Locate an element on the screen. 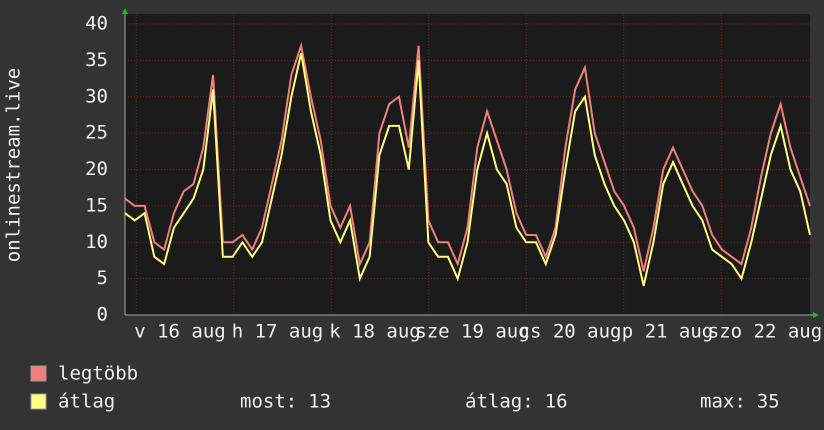 The height and width of the screenshot is (430, 824). y-axis-label: onlinestream.live is located at coordinates (14, 165).